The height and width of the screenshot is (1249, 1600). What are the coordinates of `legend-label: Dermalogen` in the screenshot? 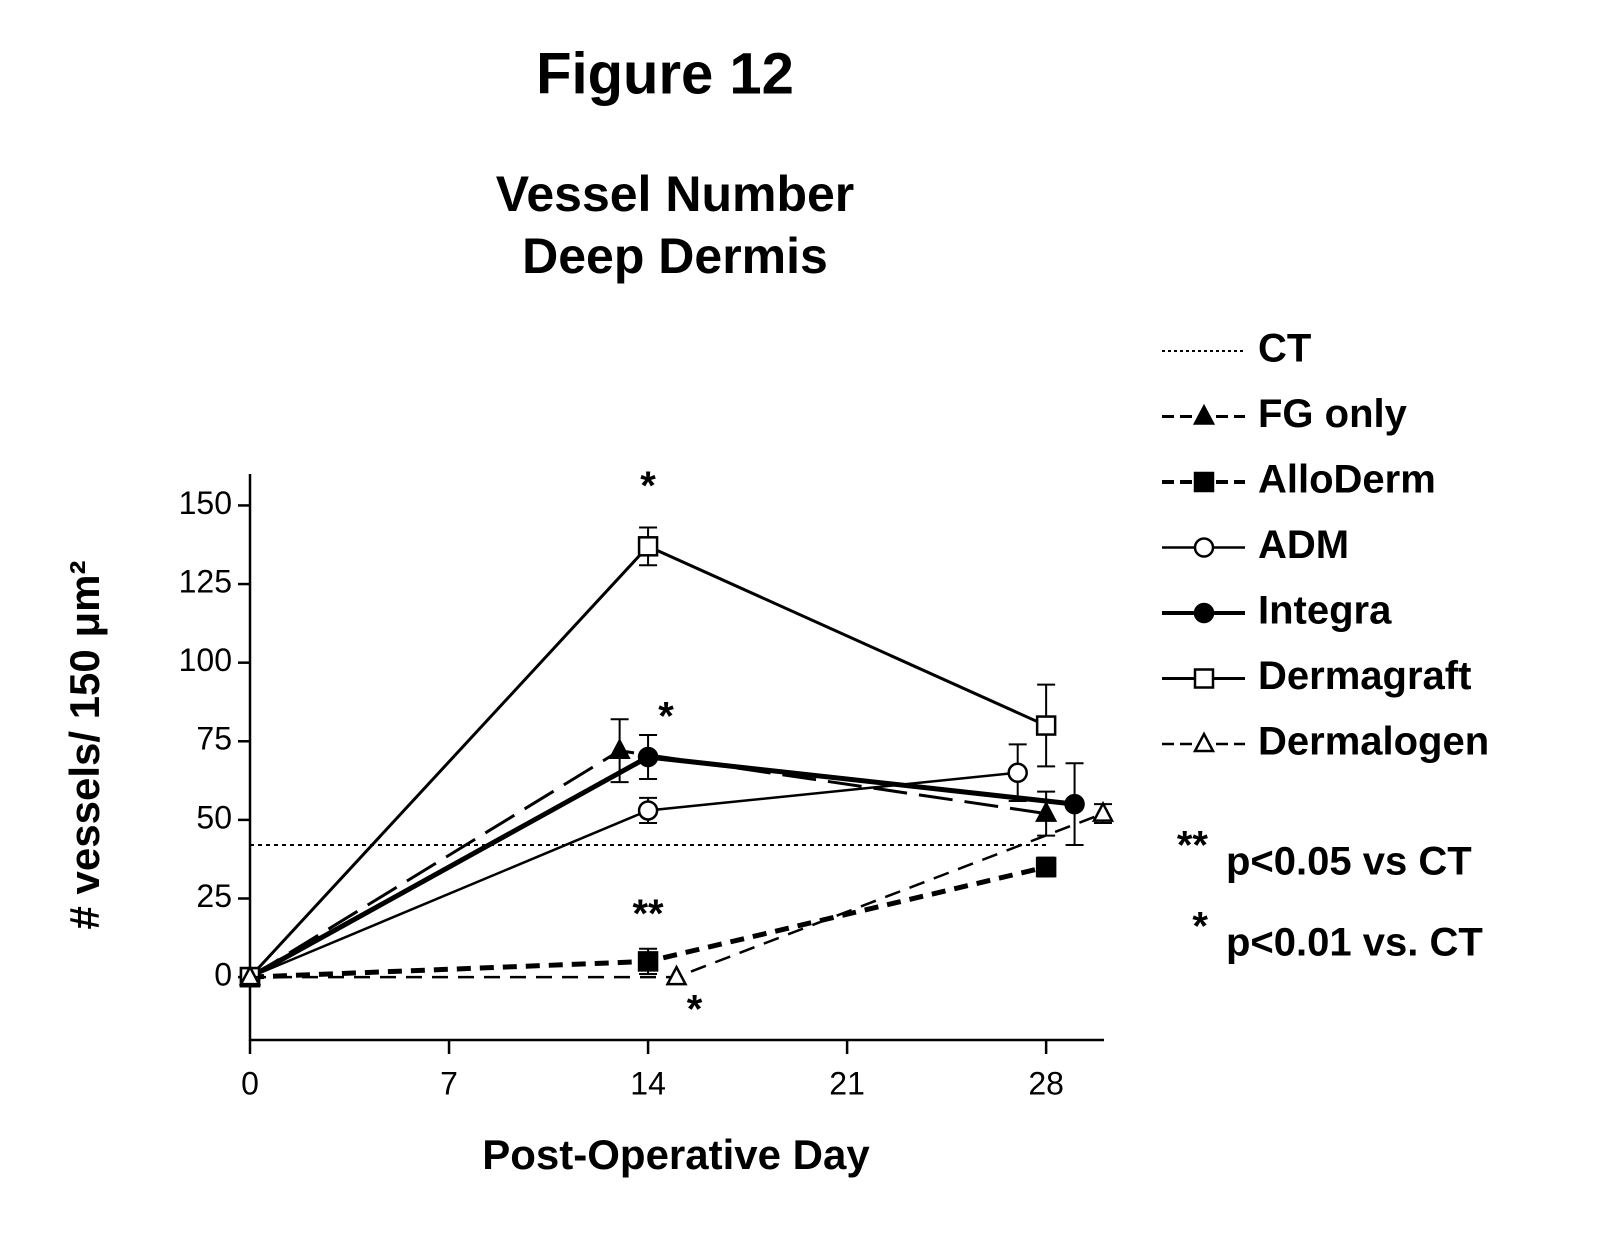 It's located at (1373, 742).